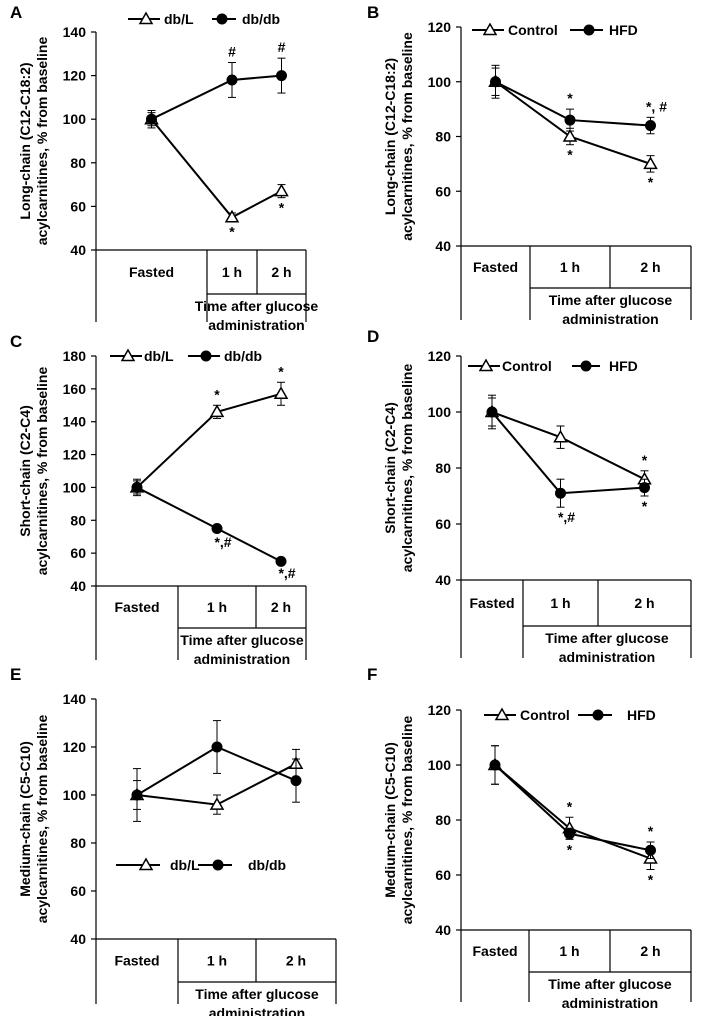 The height and width of the screenshot is (1016, 702). What do you see at coordinates (75, 699) in the screenshot?
I see `y-tick-label: 140` at bounding box center [75, 699].